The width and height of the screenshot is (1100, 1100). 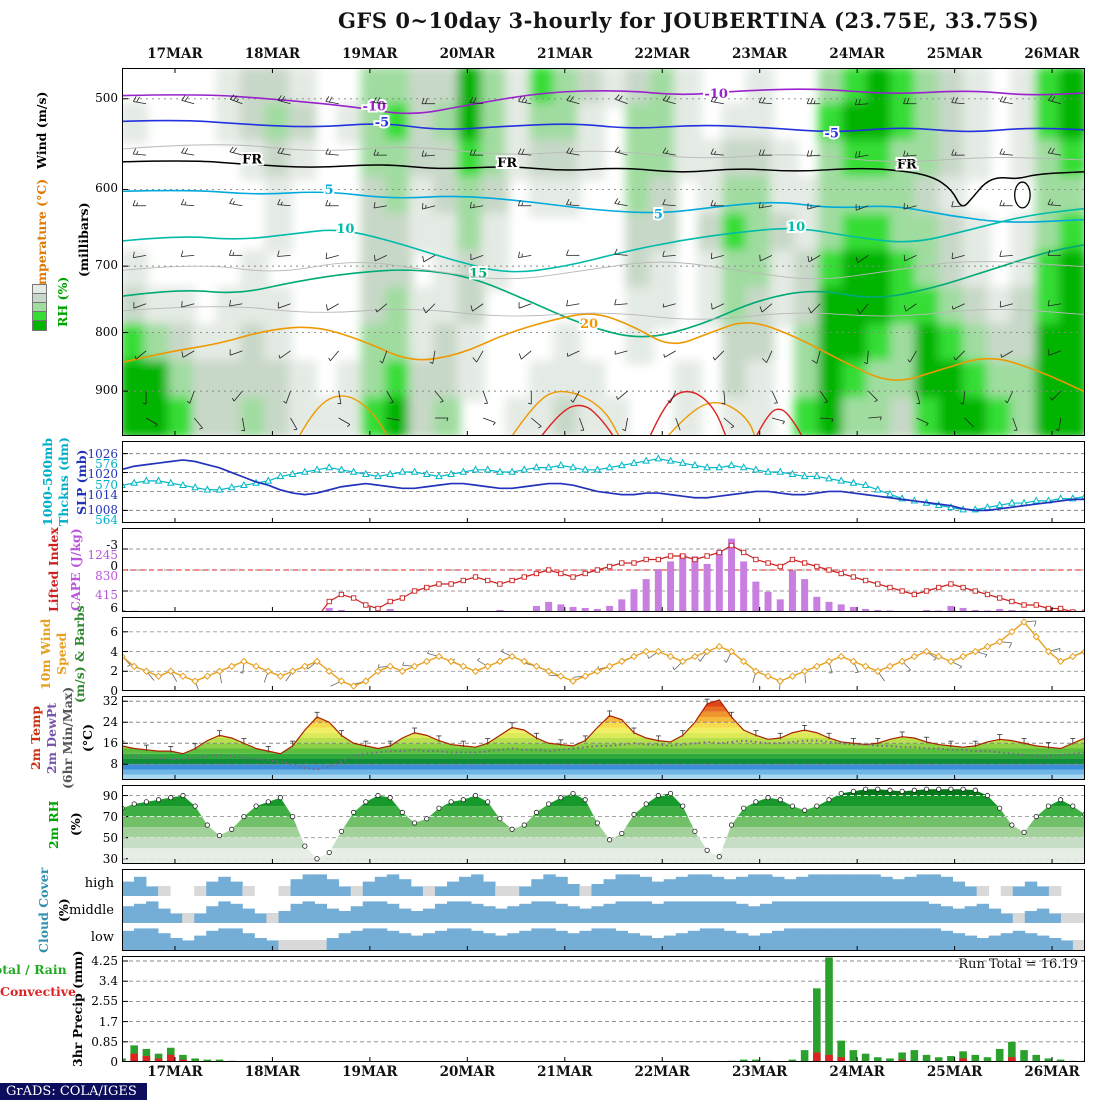 What do you see at coordinates (110, 858) in the screenshot?
I see `rh-tick-label: 30` at bounding box center [110, 858].